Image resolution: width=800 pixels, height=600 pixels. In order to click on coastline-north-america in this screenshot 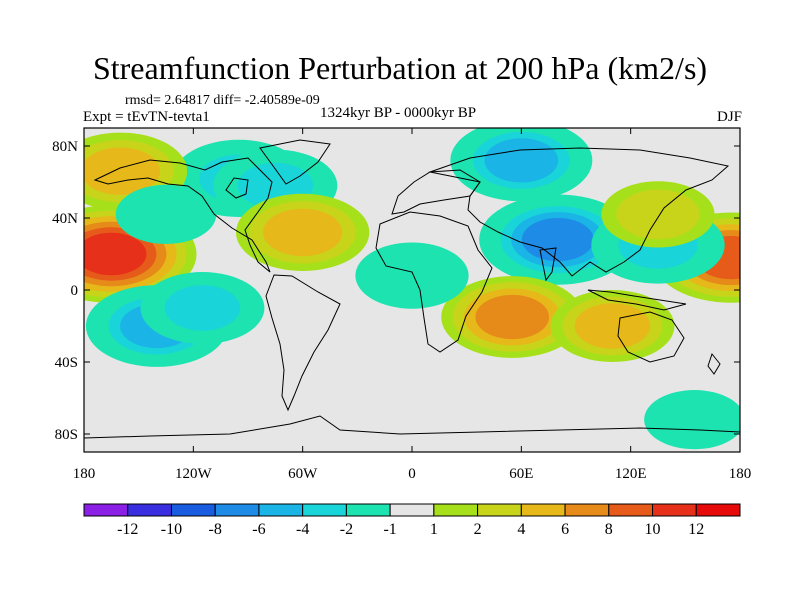, I will do `click(183, 215)`.